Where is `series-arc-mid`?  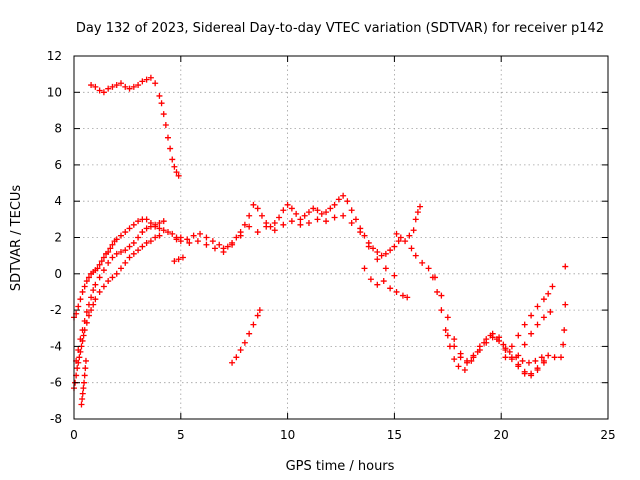
series-arc-mid is located at coordinates (287, 225).